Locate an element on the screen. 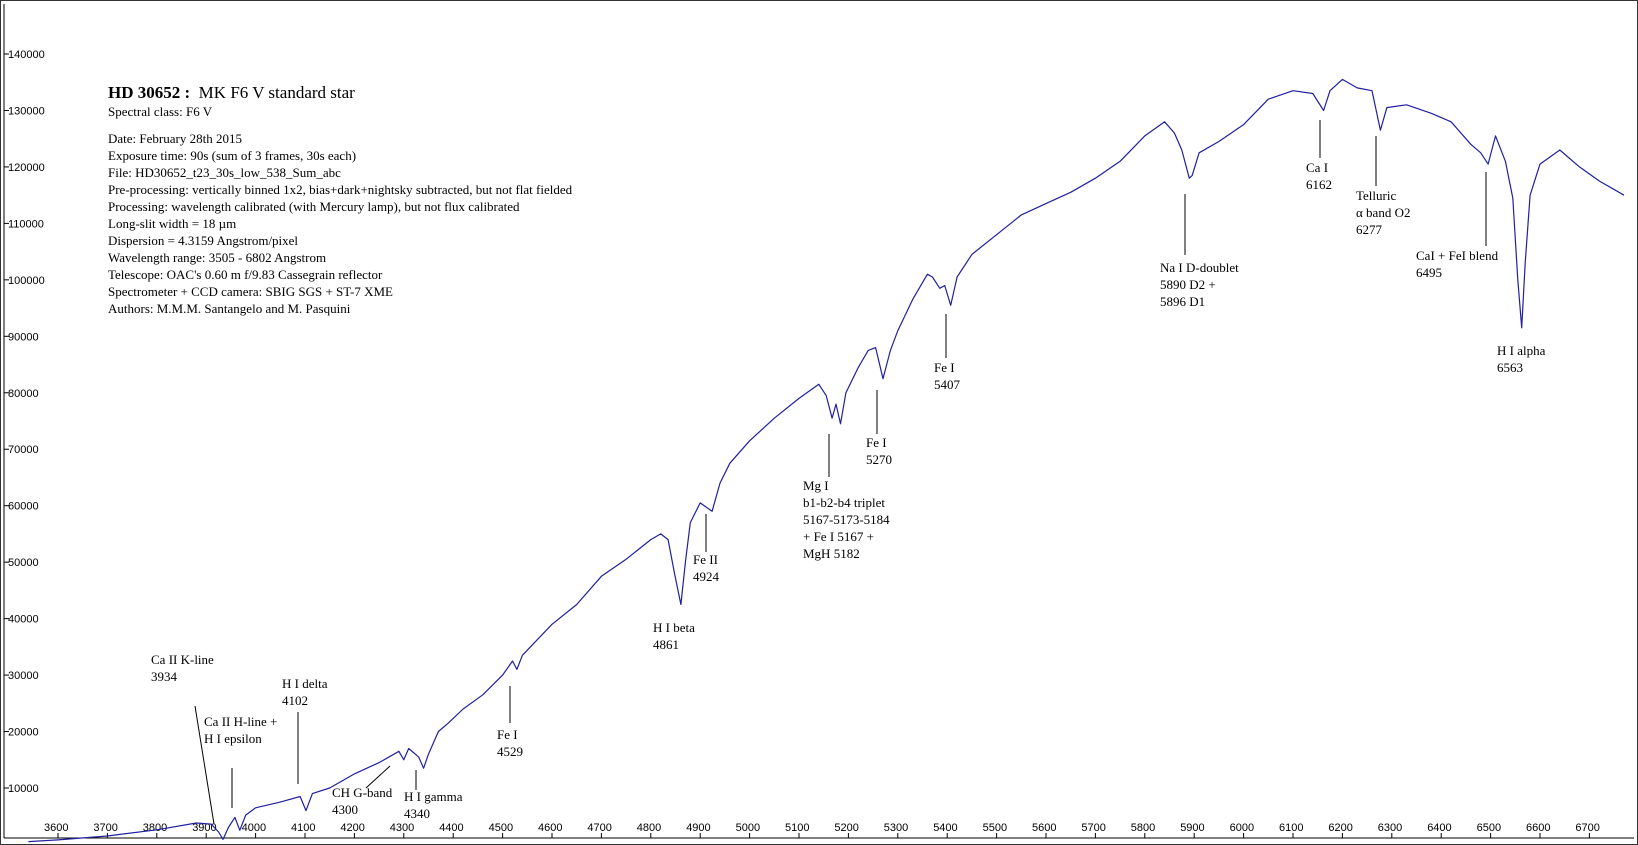  x-tick-label: 6300 is located at coordinates (1390, 828).